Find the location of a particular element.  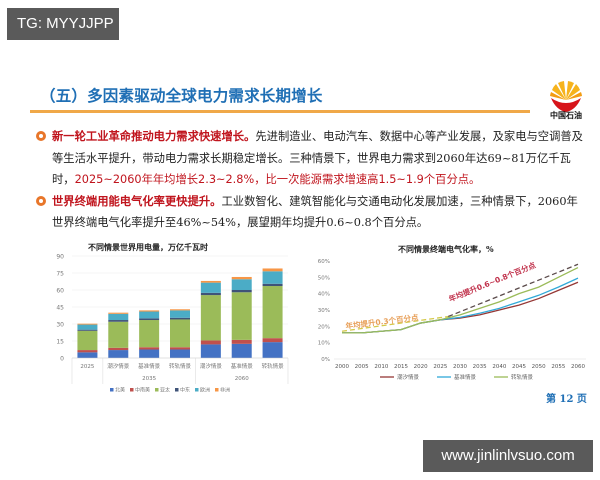

y-tick-label: 50% is located at coordinates (324, 278).